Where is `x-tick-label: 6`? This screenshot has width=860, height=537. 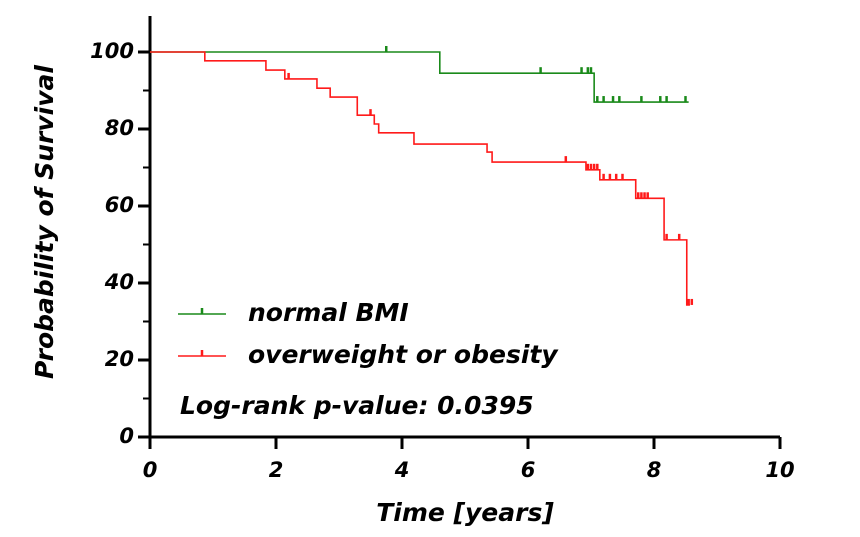 x-tick-label: 6 is located at coordinates (528, 470).